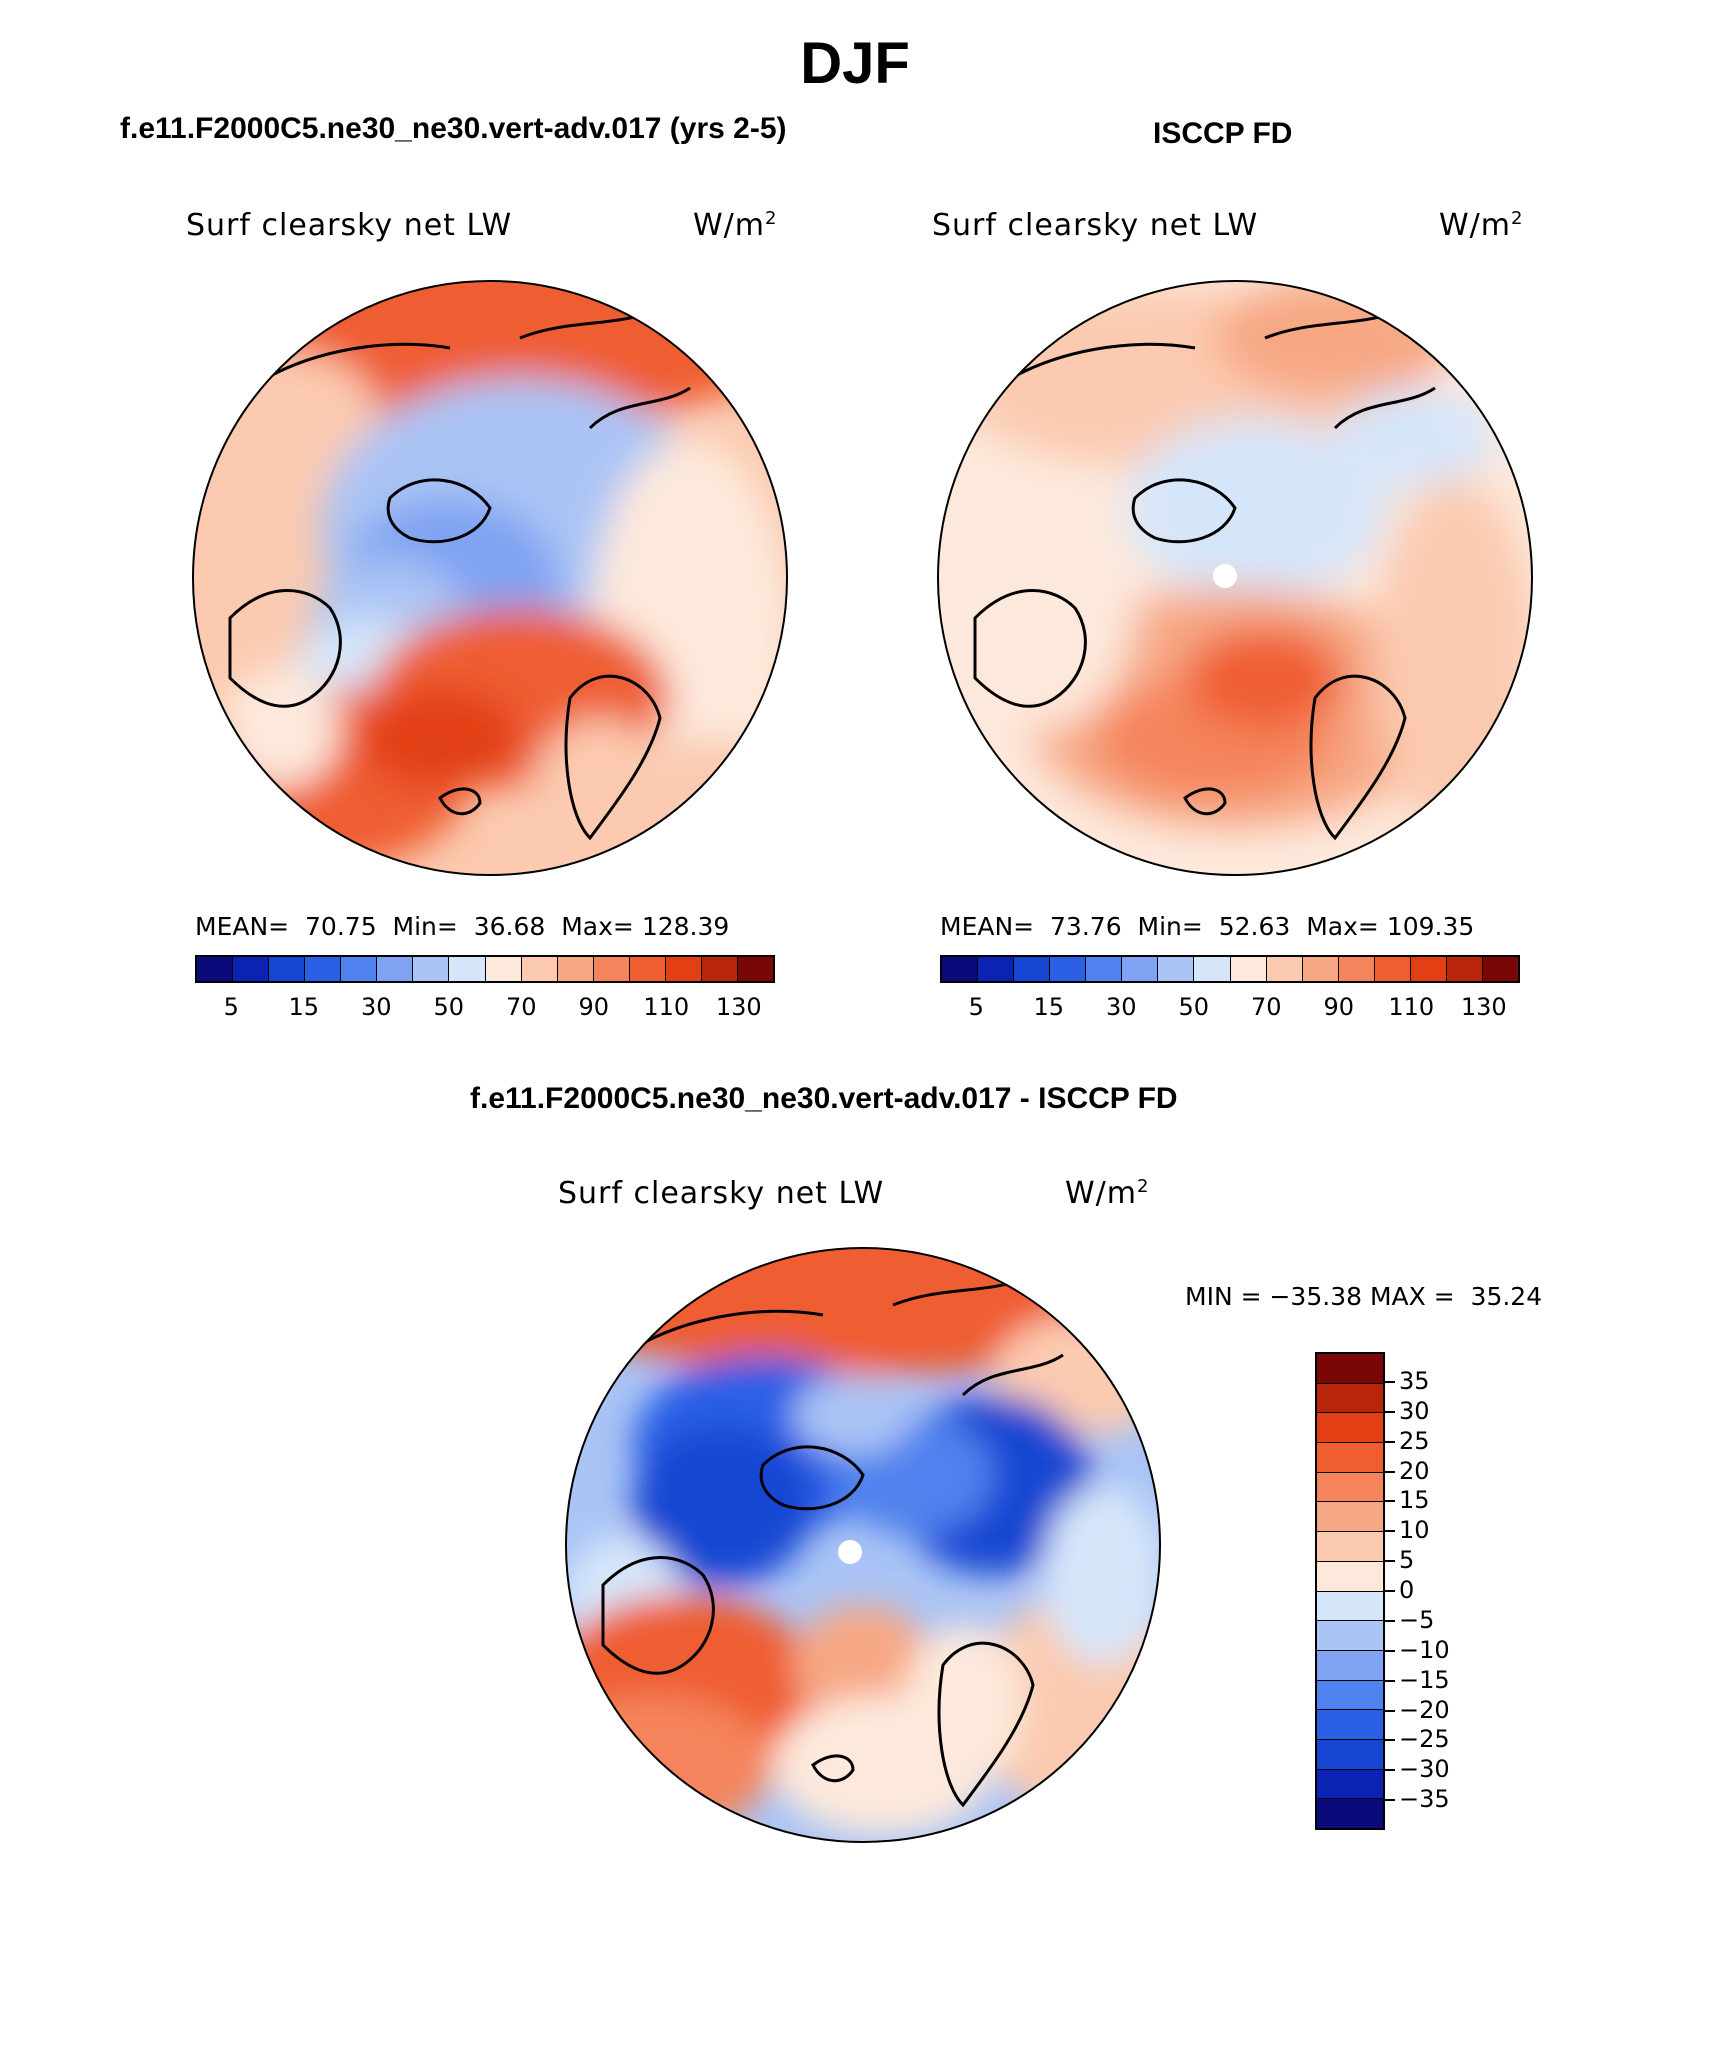 This screenshot has width=1710, height=2061. Describe the element at coordinates (349, 225) in the screenshot. I see `model-variable-label: Surf clearsky net LW` at that location.